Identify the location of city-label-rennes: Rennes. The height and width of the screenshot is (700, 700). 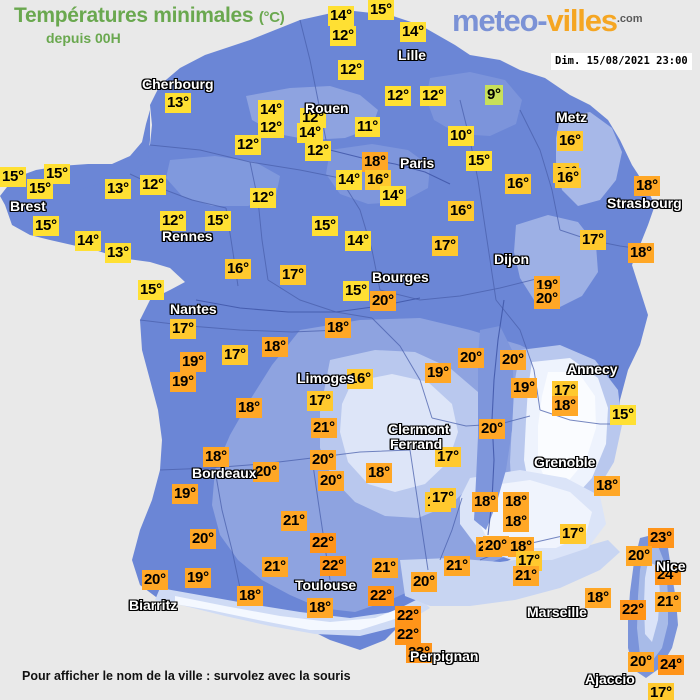
(187, 236).